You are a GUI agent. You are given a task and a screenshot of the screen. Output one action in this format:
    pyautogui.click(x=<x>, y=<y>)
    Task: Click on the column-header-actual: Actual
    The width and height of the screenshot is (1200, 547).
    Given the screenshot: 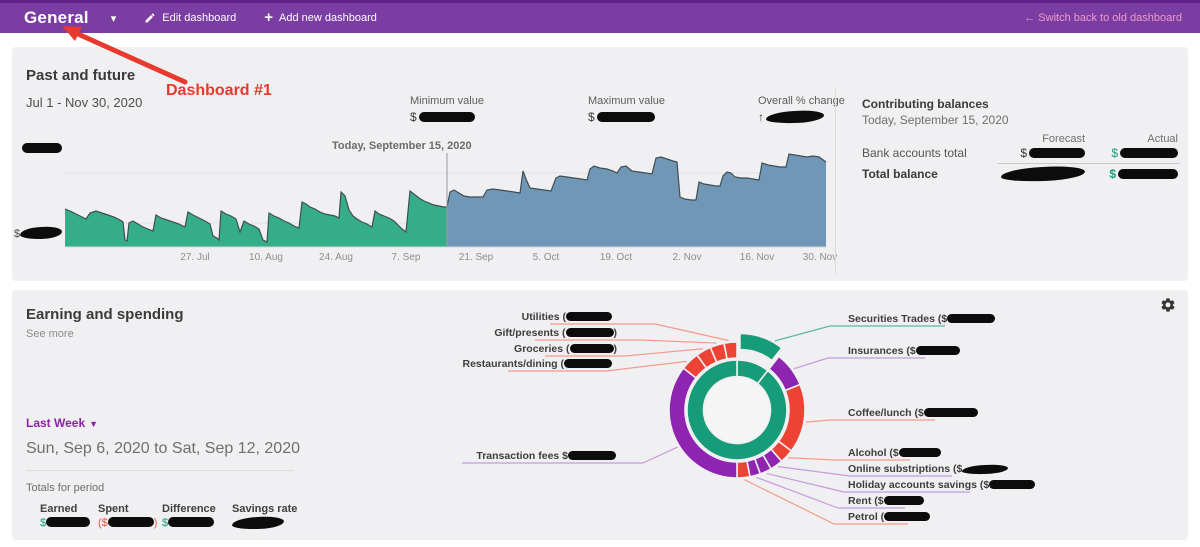 What is the action you would take?
    pyautogui.click(x=1162, y=139)
    